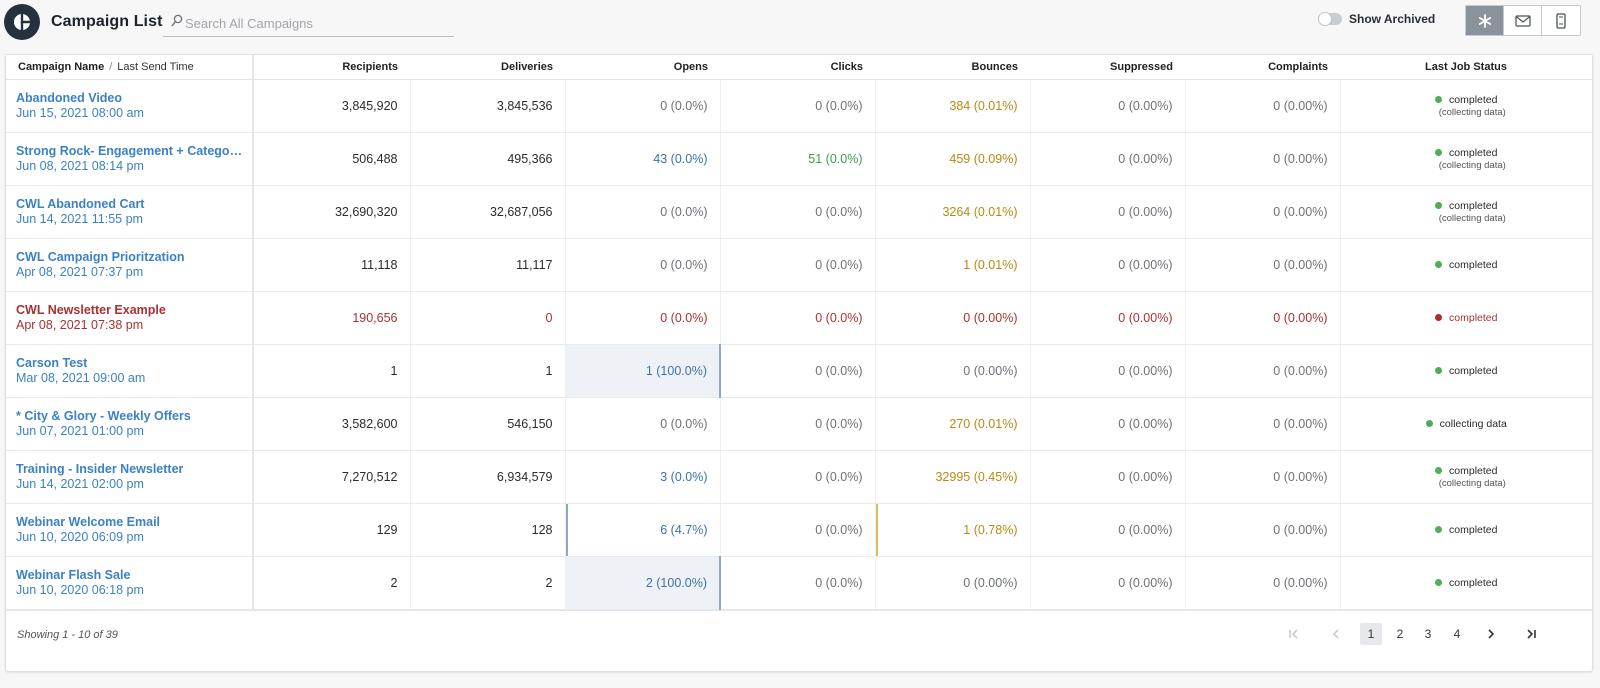  Describe the element at coordinates (487, 583) in the screenshot. I see `deliveries-cell: 2` at that location.